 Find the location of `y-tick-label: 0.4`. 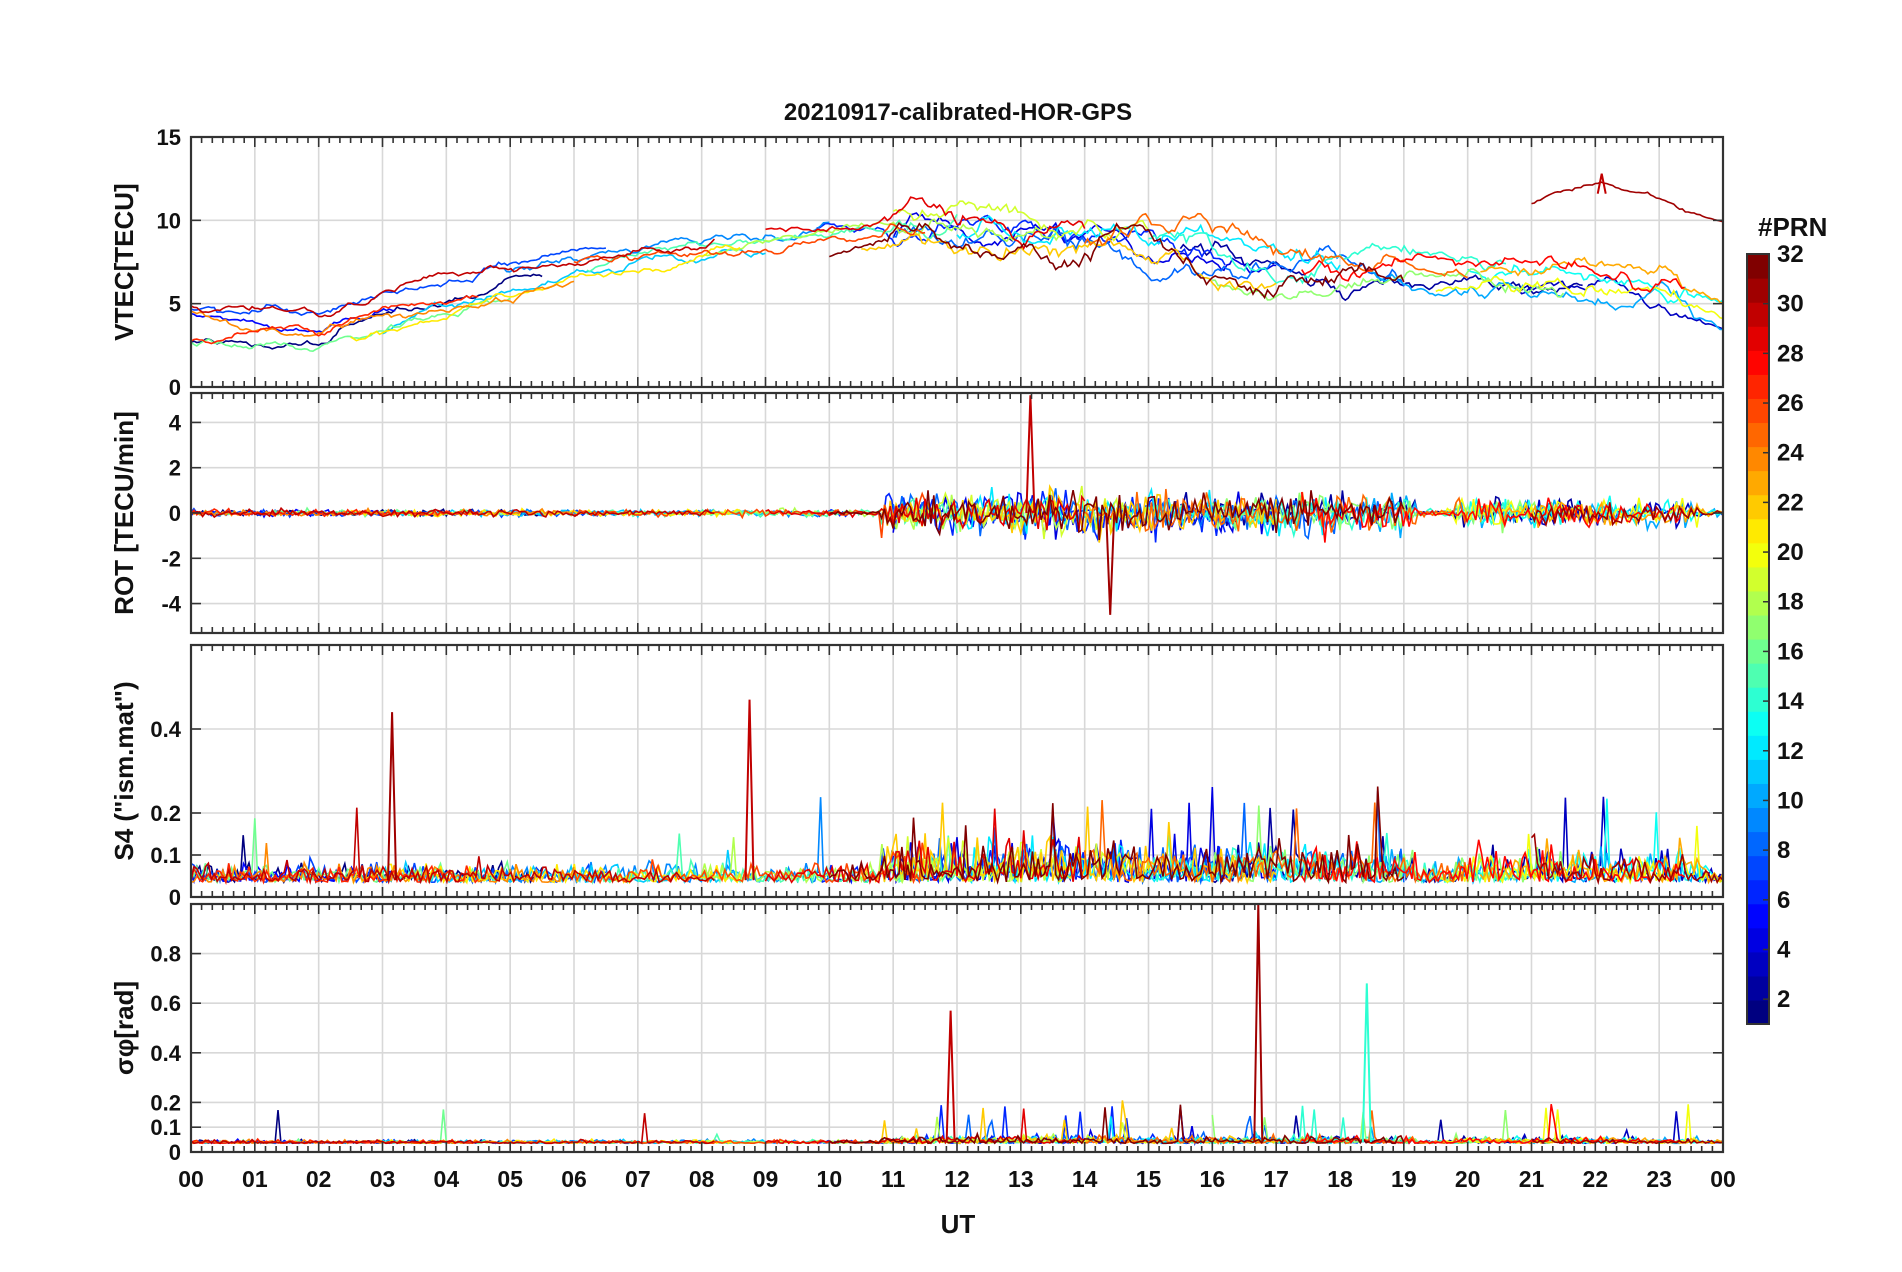

y-tick-label: 0.4 is located at coordinates (165, 1053).